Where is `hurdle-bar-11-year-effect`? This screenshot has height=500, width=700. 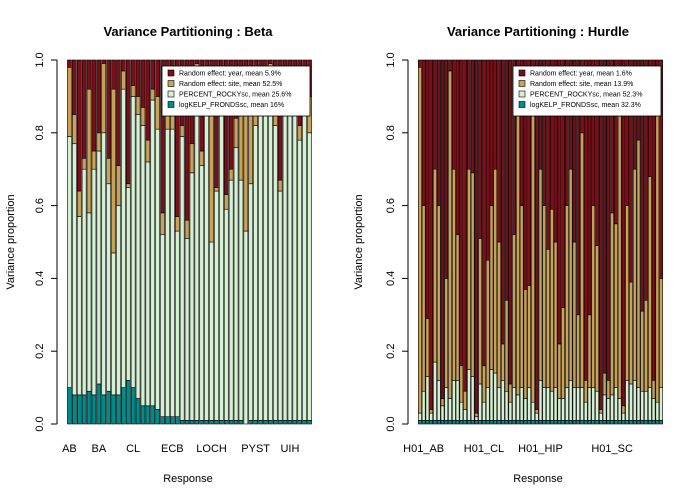 hurdle-bar-11-year-effect is located at coordinates (457, 147).